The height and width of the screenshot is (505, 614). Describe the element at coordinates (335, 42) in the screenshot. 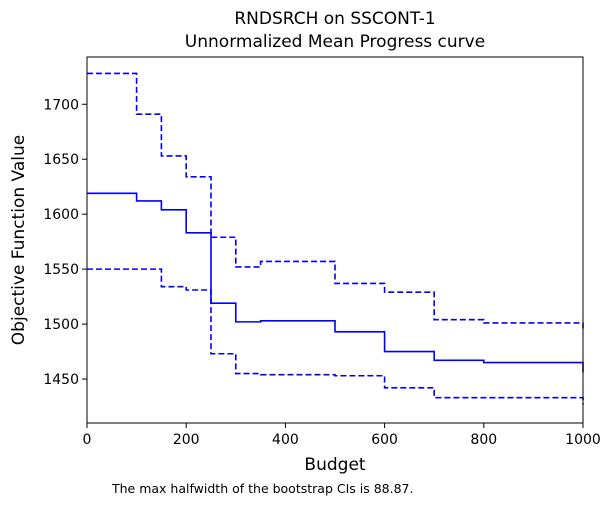

I see `chart-subtitle: Unnormalized Mean Progress curve` at that location.